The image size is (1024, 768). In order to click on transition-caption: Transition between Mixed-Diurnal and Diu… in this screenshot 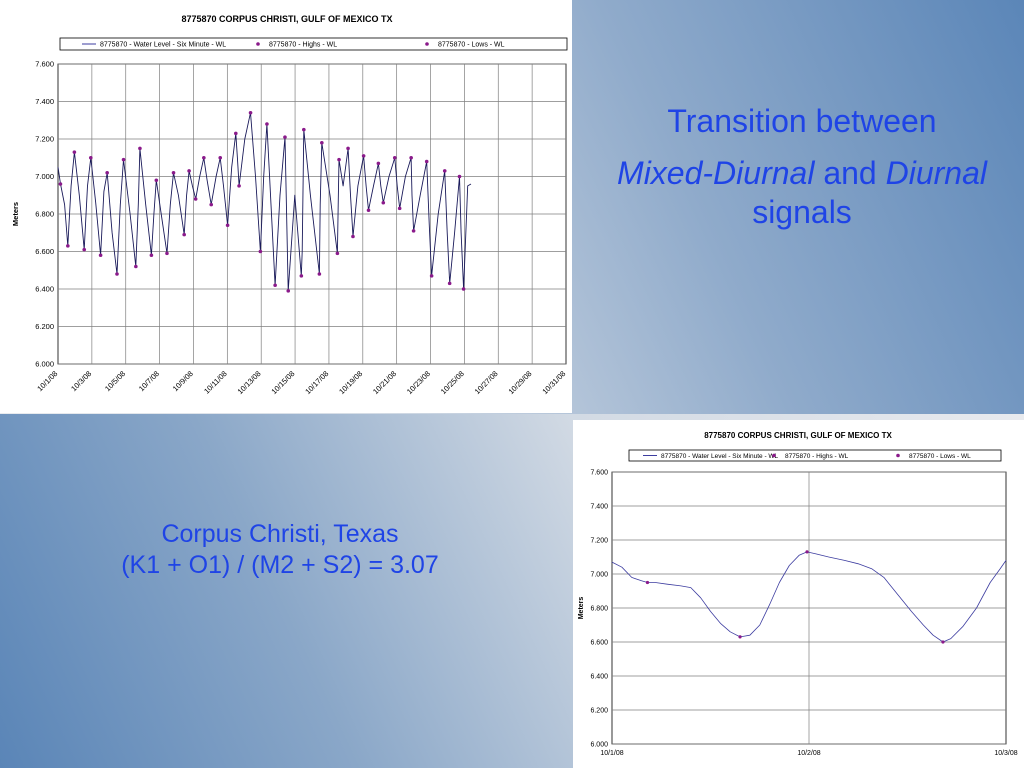, I will do `click(802, 165)`.